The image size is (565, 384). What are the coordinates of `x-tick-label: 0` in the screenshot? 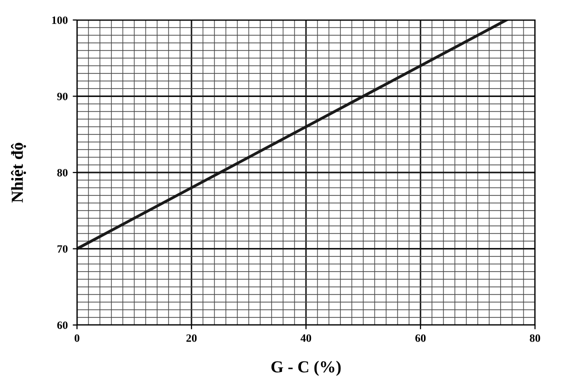 It's located at (77, 338).